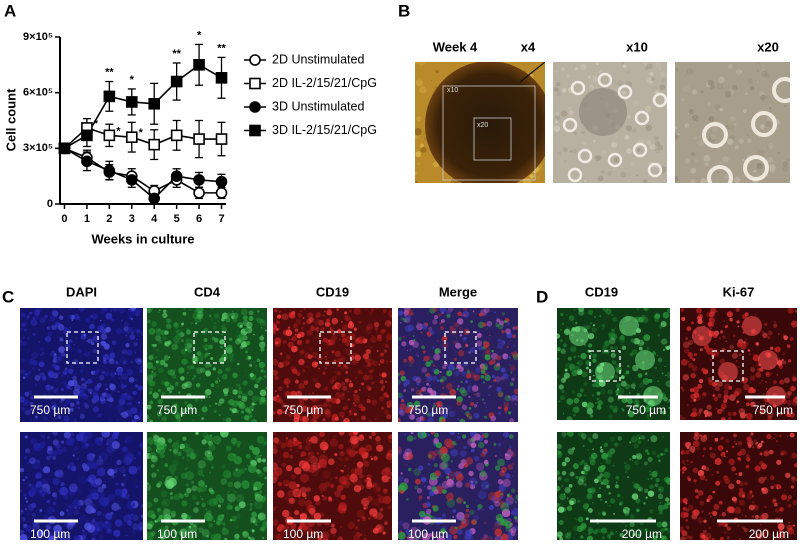  I want to click on column-header: CD19, so click(601, 291).